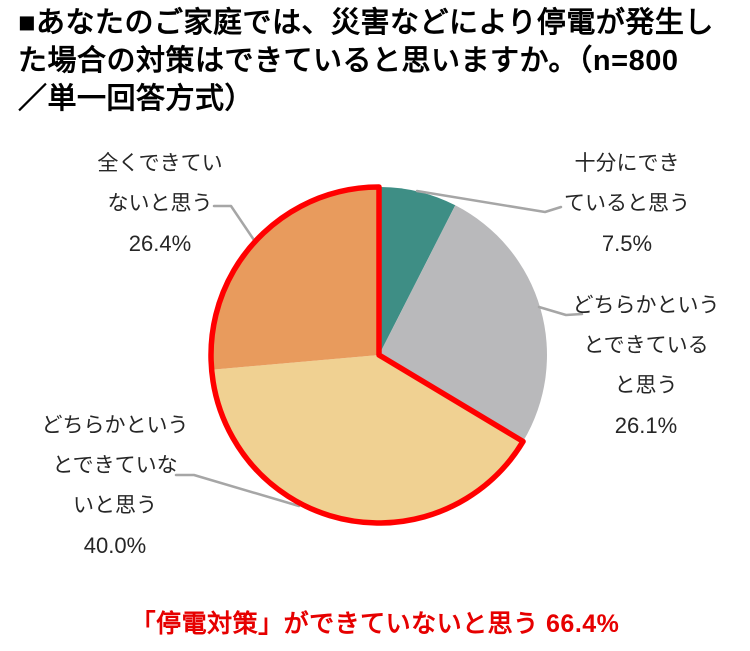 The width and height of the screenshot is (750, 651). I want to click on leader-line-somewhat-unprepared, so click(237, 490).